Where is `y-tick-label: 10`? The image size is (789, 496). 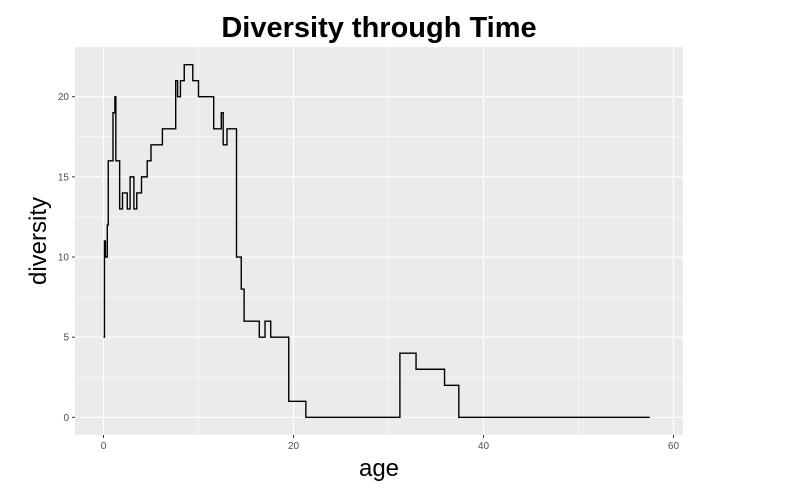
y-tick-label: 10 is located at coordinates (64, 258).